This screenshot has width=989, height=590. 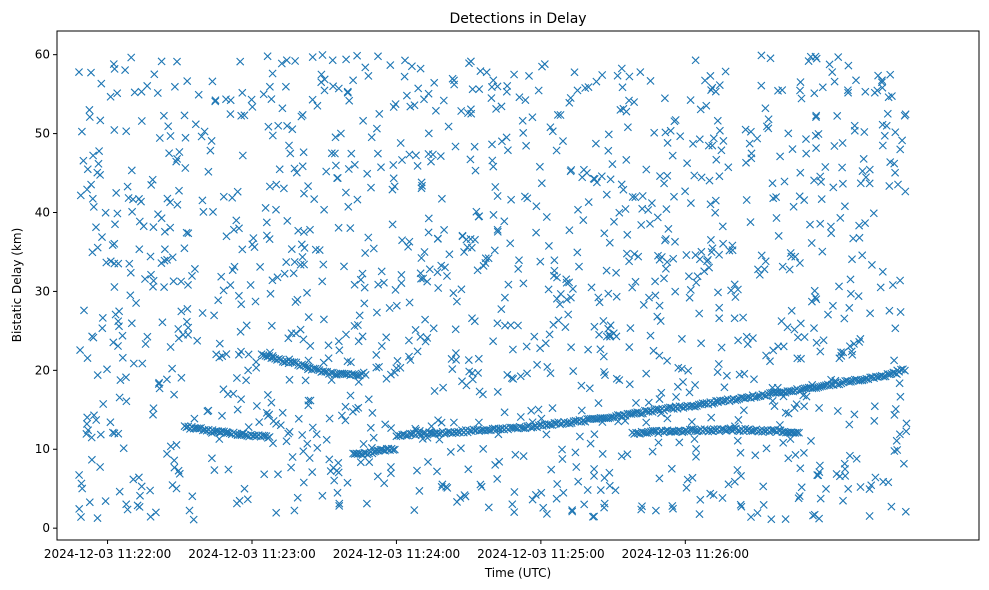 What do you see at coordinates (517, 19) in the screenshot?
I see `chart-title: Detections in Delay` at bounding box center [517, 19].